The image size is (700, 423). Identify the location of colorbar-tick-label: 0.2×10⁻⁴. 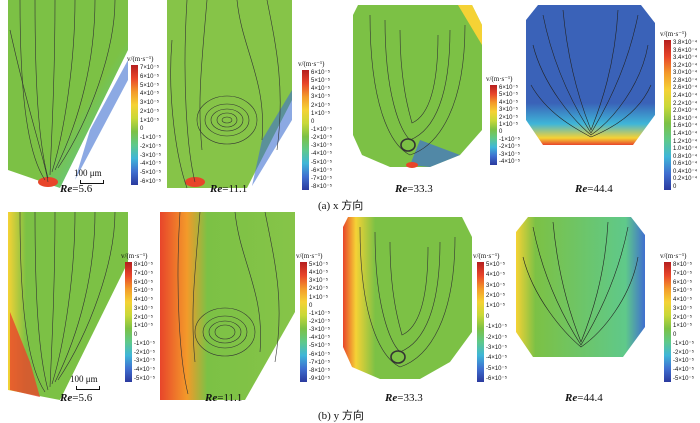
(685, 179).